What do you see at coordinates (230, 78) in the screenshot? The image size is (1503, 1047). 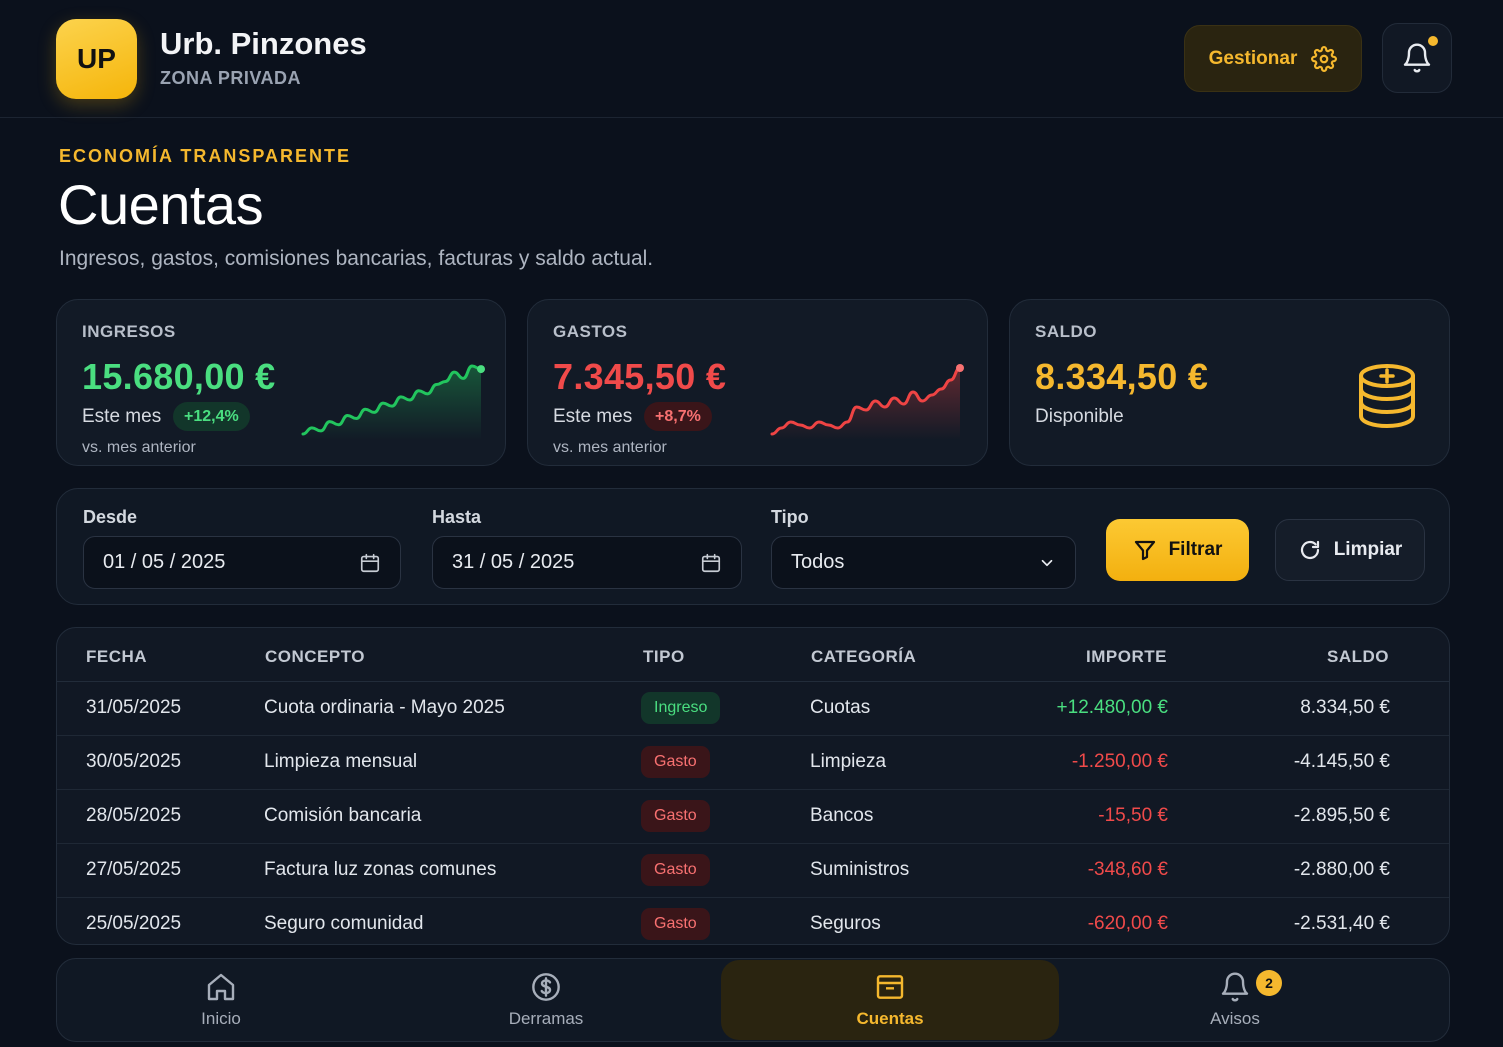 I see `app-subtitle: ZONA PRIVADA` at bounding box center [230, 78].